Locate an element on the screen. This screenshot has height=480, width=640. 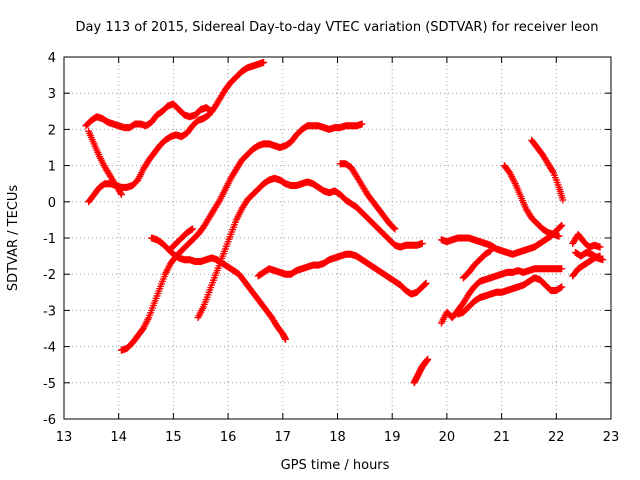
x-tick-label: 21 is located at coordinates (501, 437).